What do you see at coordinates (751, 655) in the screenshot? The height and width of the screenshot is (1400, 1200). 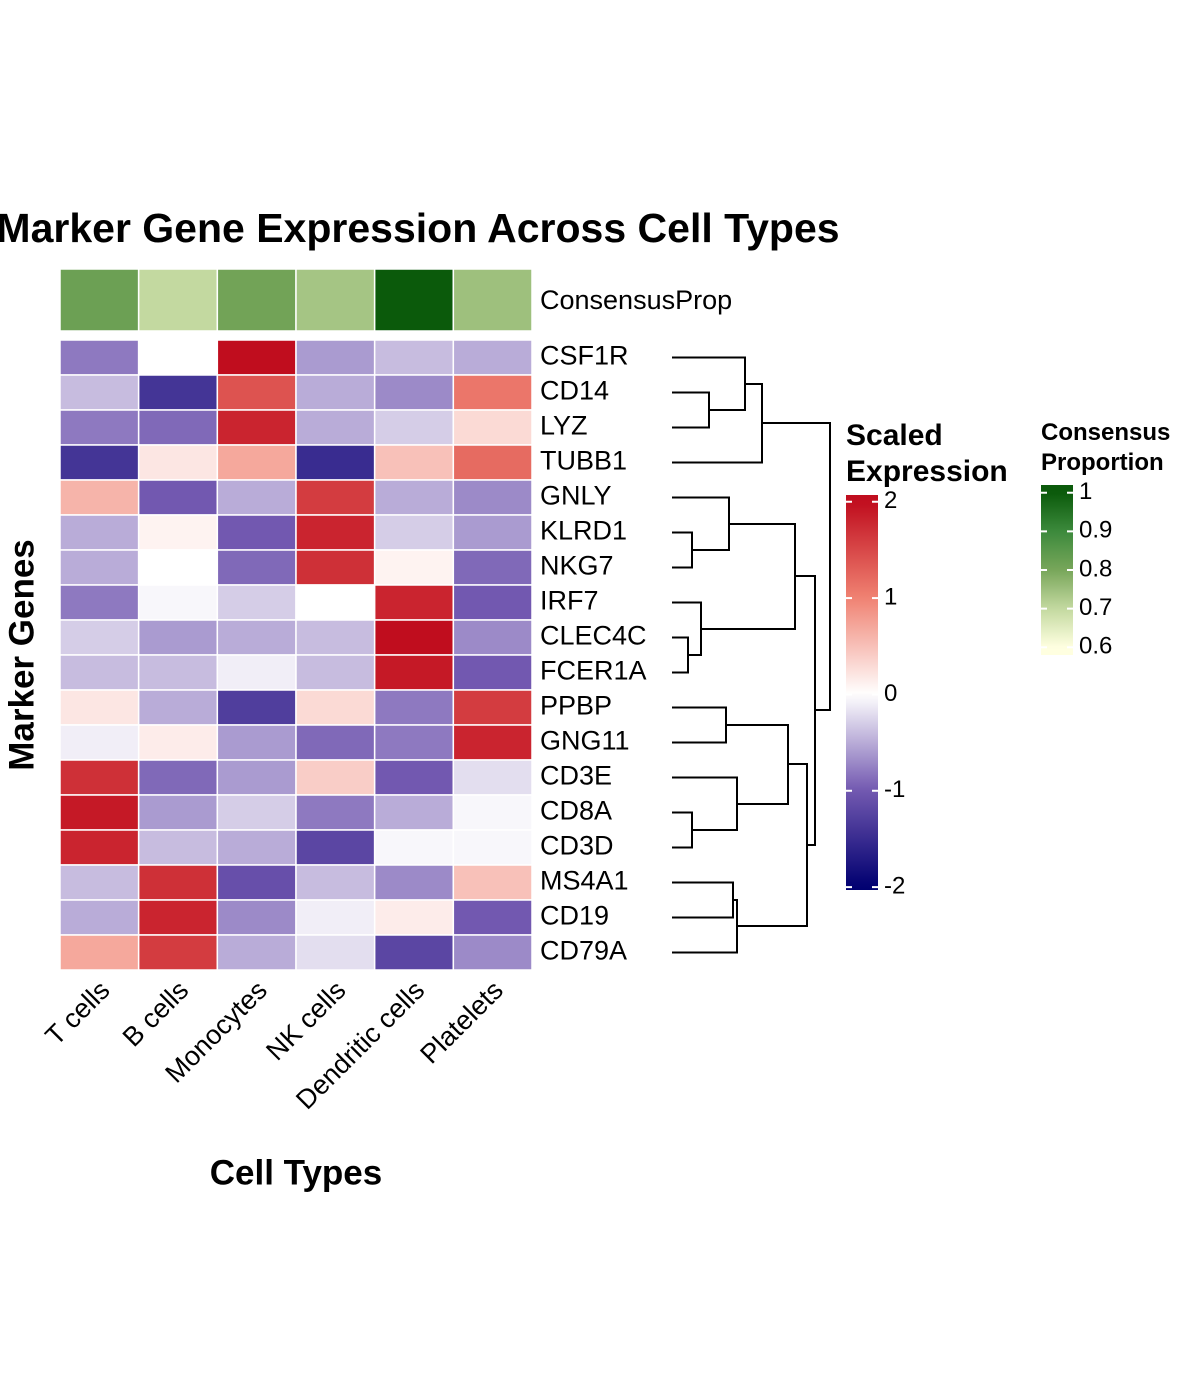 I see `row-dendrogram` at bounding box center [751, 655].